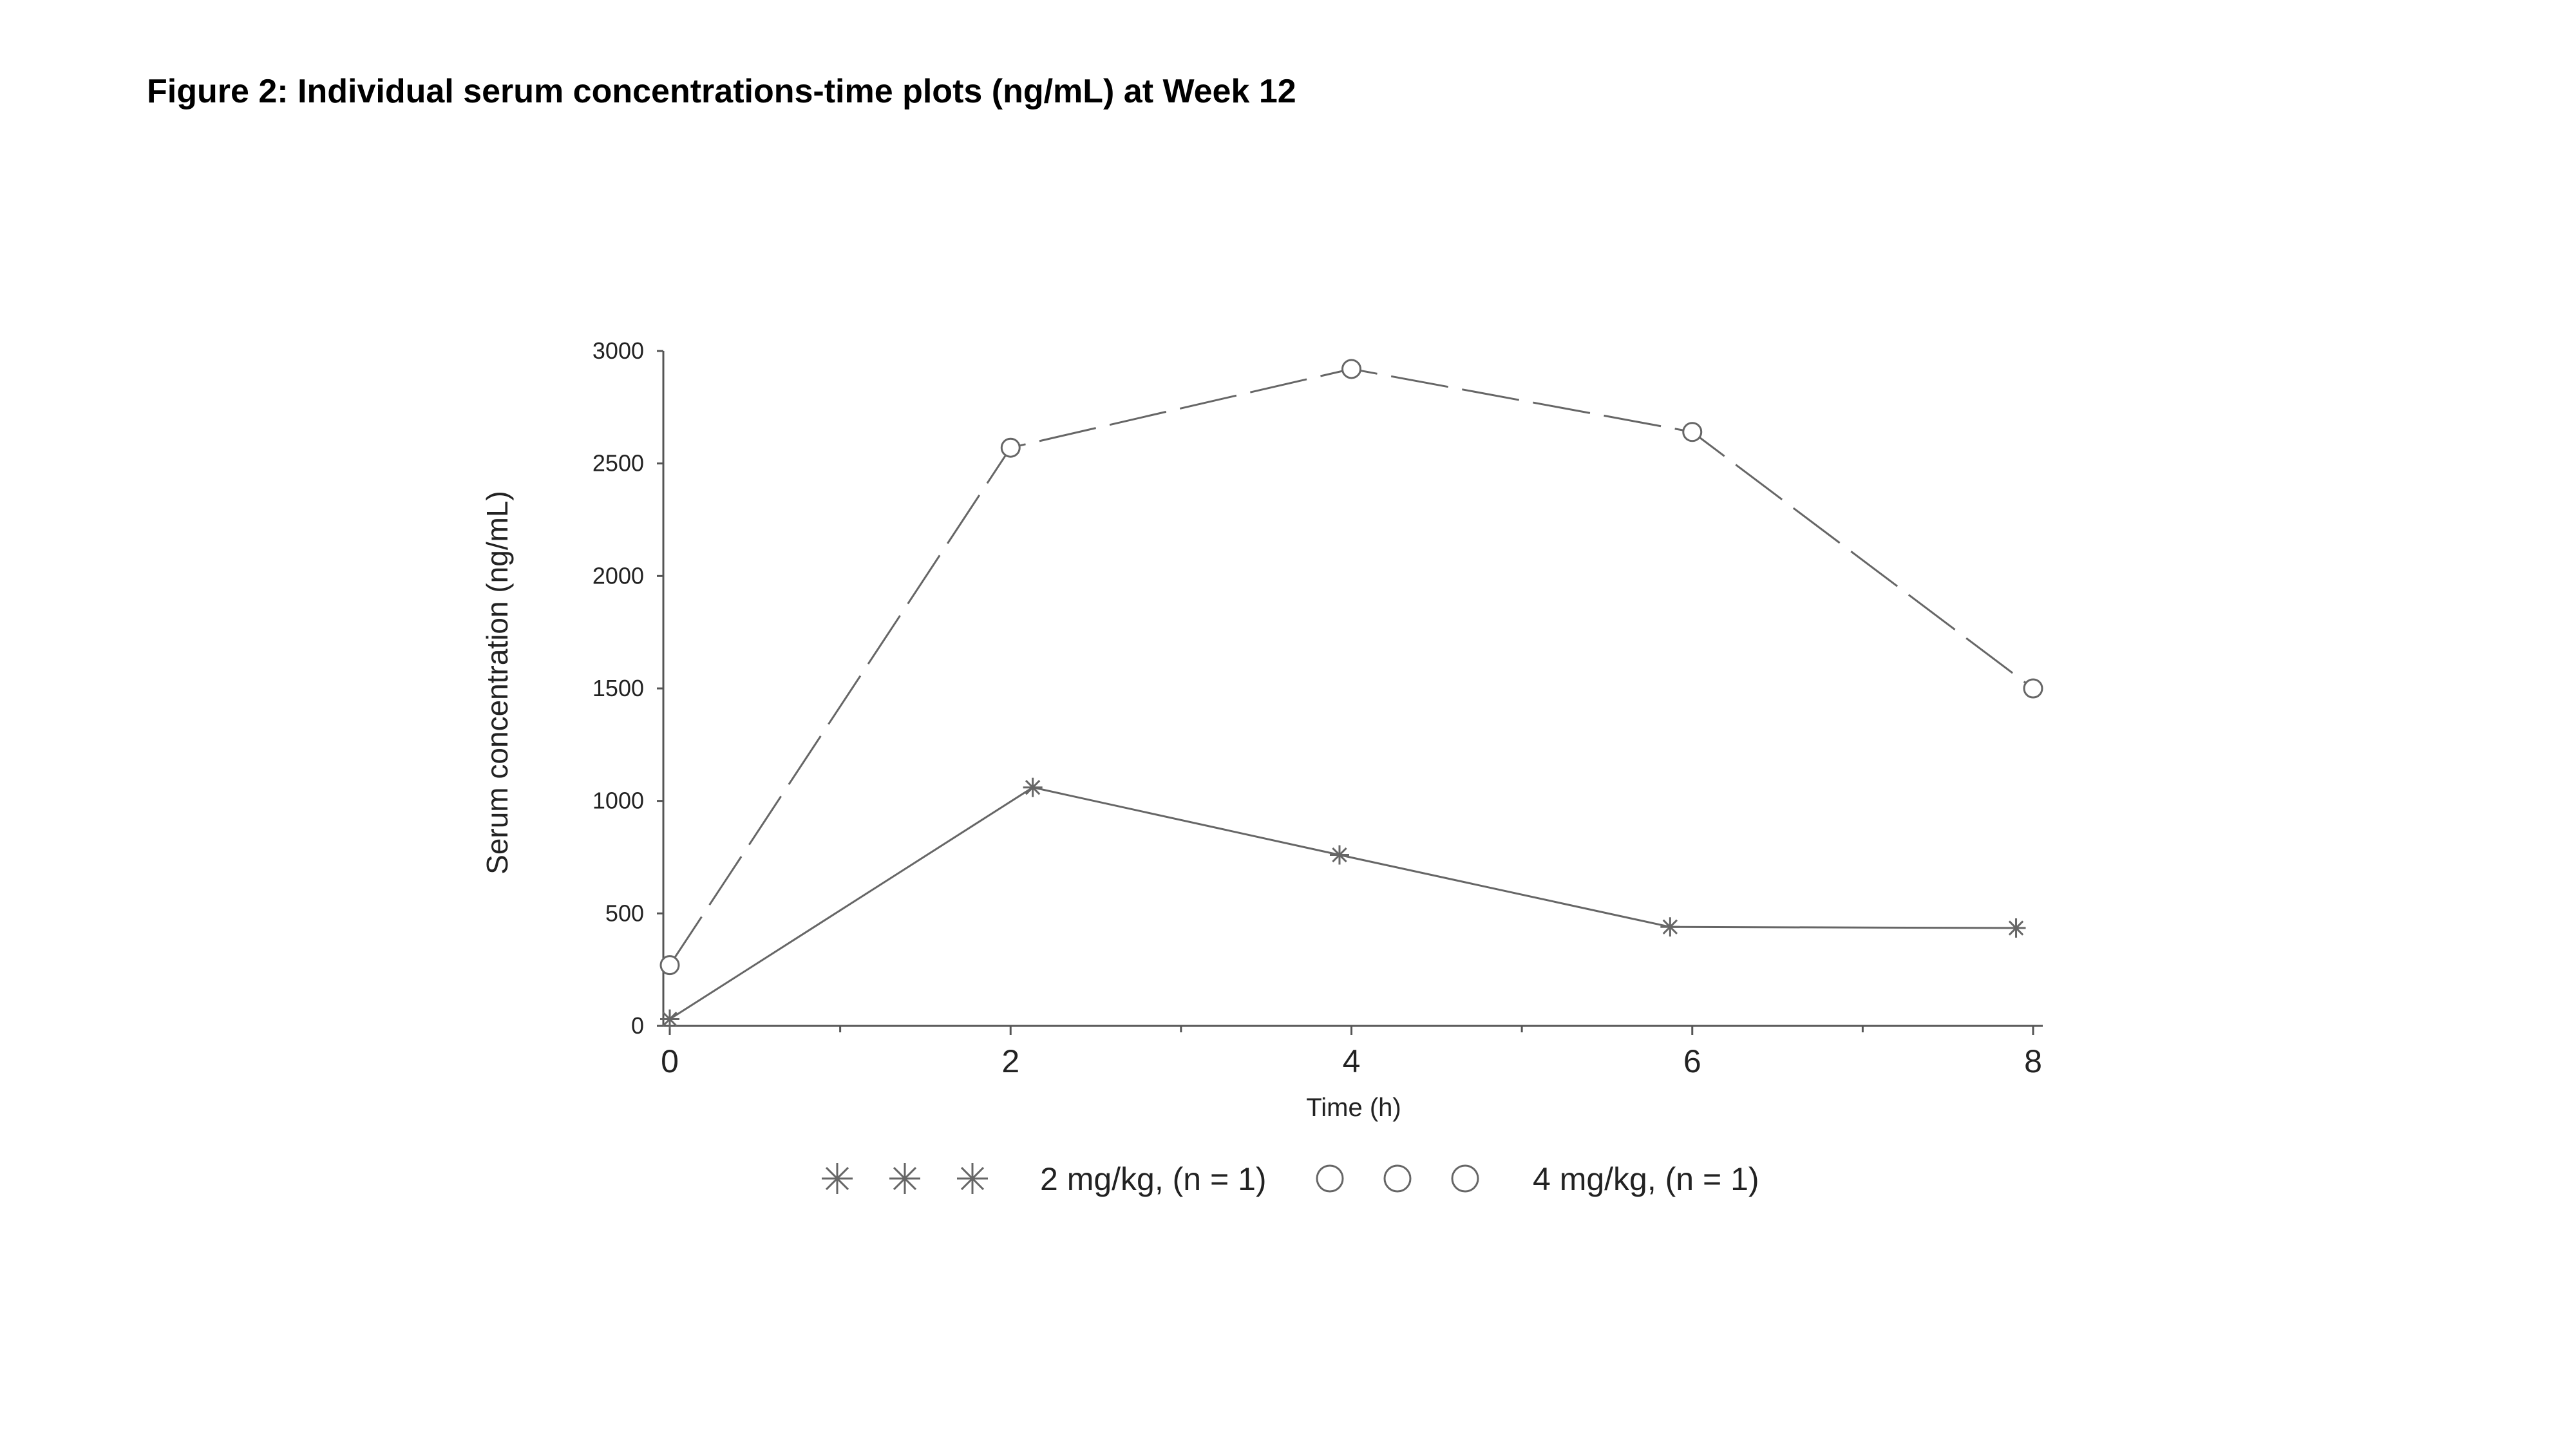  What do you see at coordinates (624, 913) in the screenshot?
I see `y-tick-label: 500` at bounding box center [624, 913].